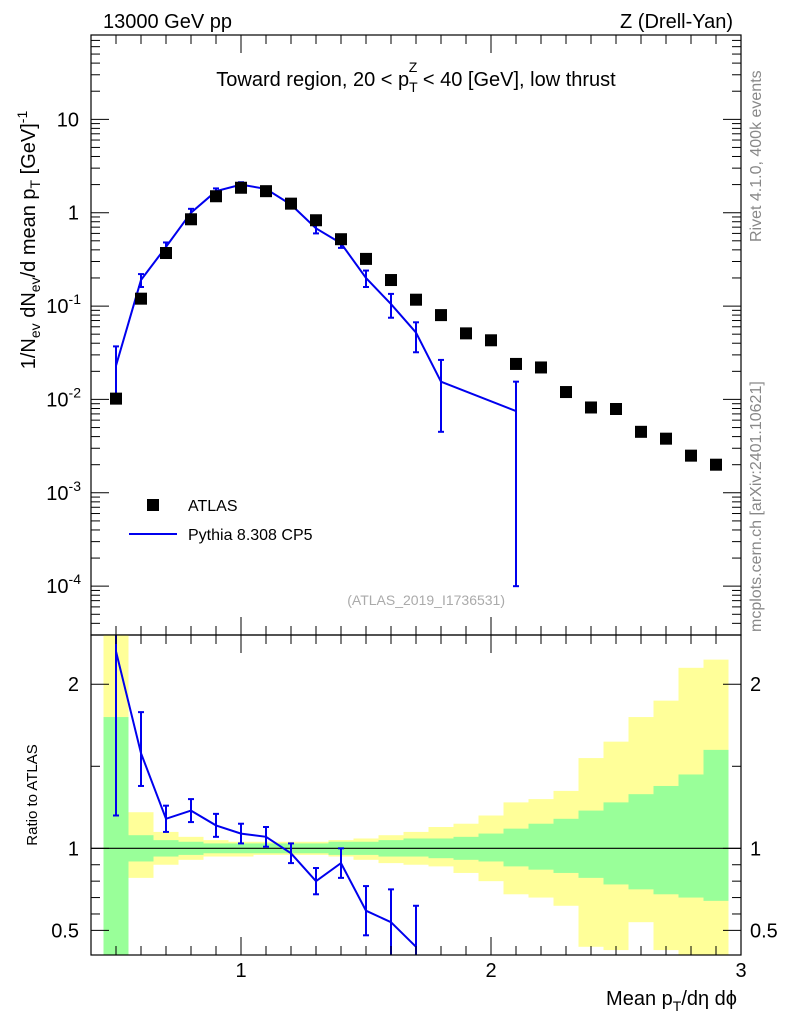 This screenshot has width=786, height=1024. I want to click on ratio-y-tick-label-right: 1, so click(755, 849).